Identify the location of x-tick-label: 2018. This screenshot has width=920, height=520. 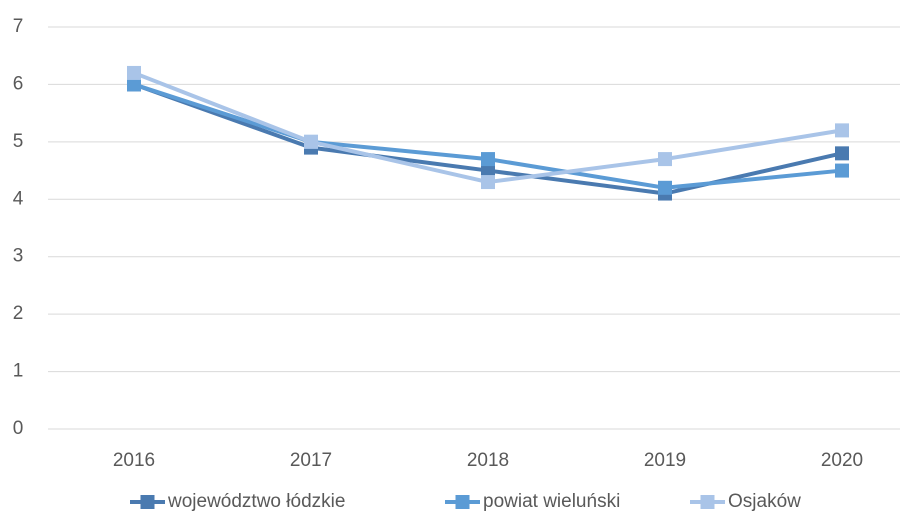
(488, 460).